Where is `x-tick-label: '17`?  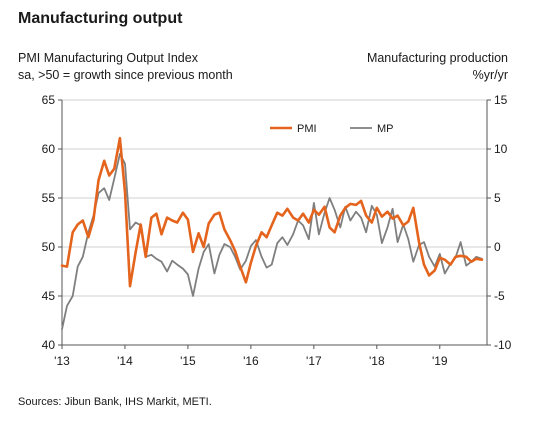
x-tick-label: '17 is located at coordinates (314, 361).